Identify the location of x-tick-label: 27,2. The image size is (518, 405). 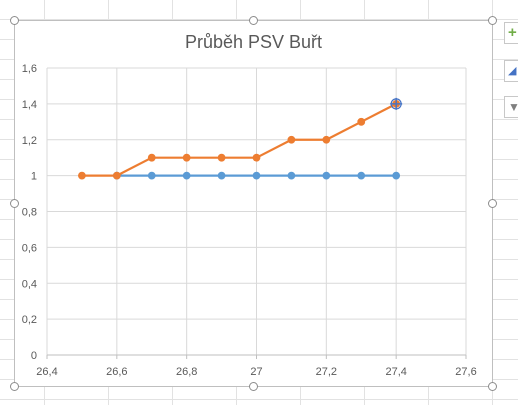
(326, 372).